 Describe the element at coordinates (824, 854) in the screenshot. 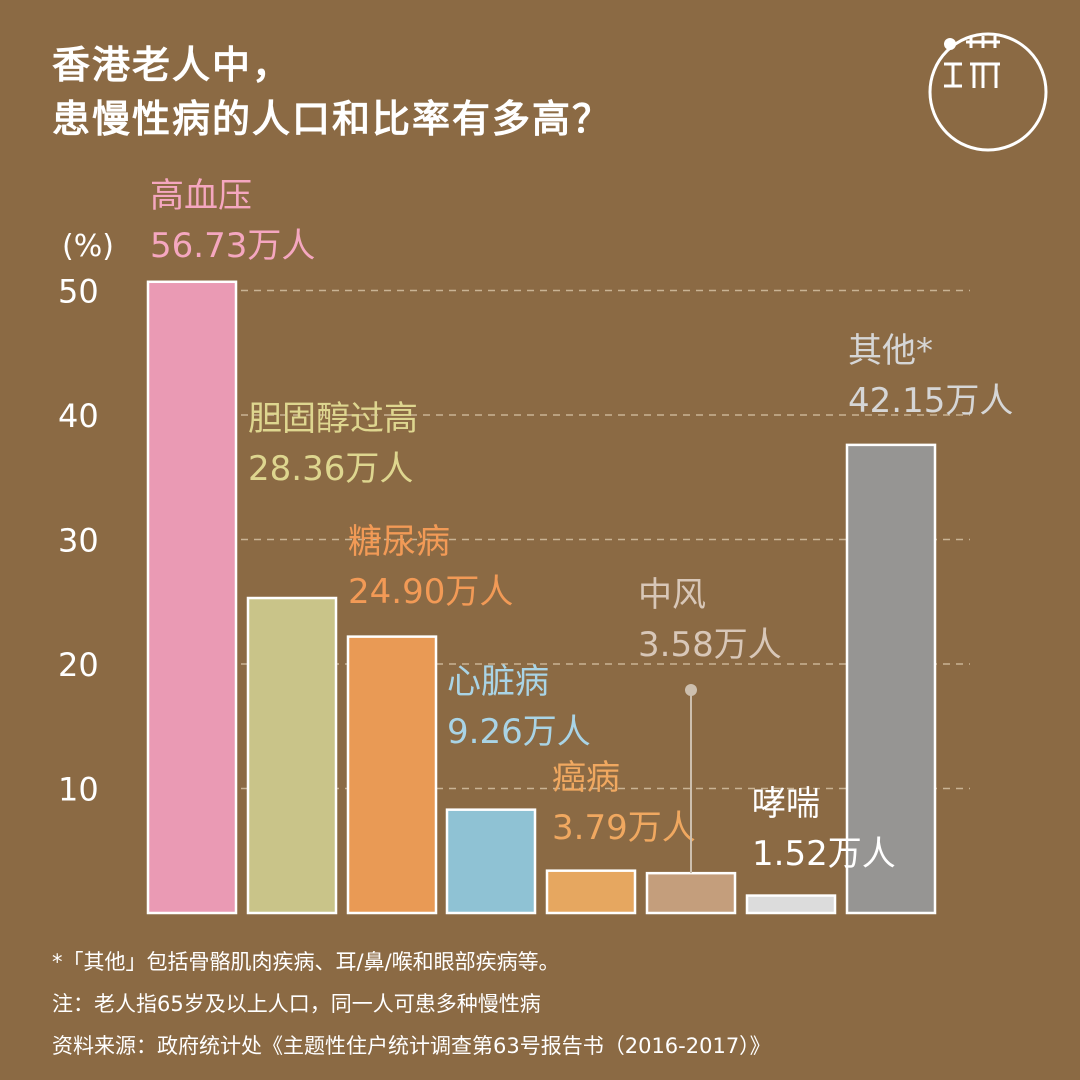

I see `bar-population-label: 1.52万人` at that location.